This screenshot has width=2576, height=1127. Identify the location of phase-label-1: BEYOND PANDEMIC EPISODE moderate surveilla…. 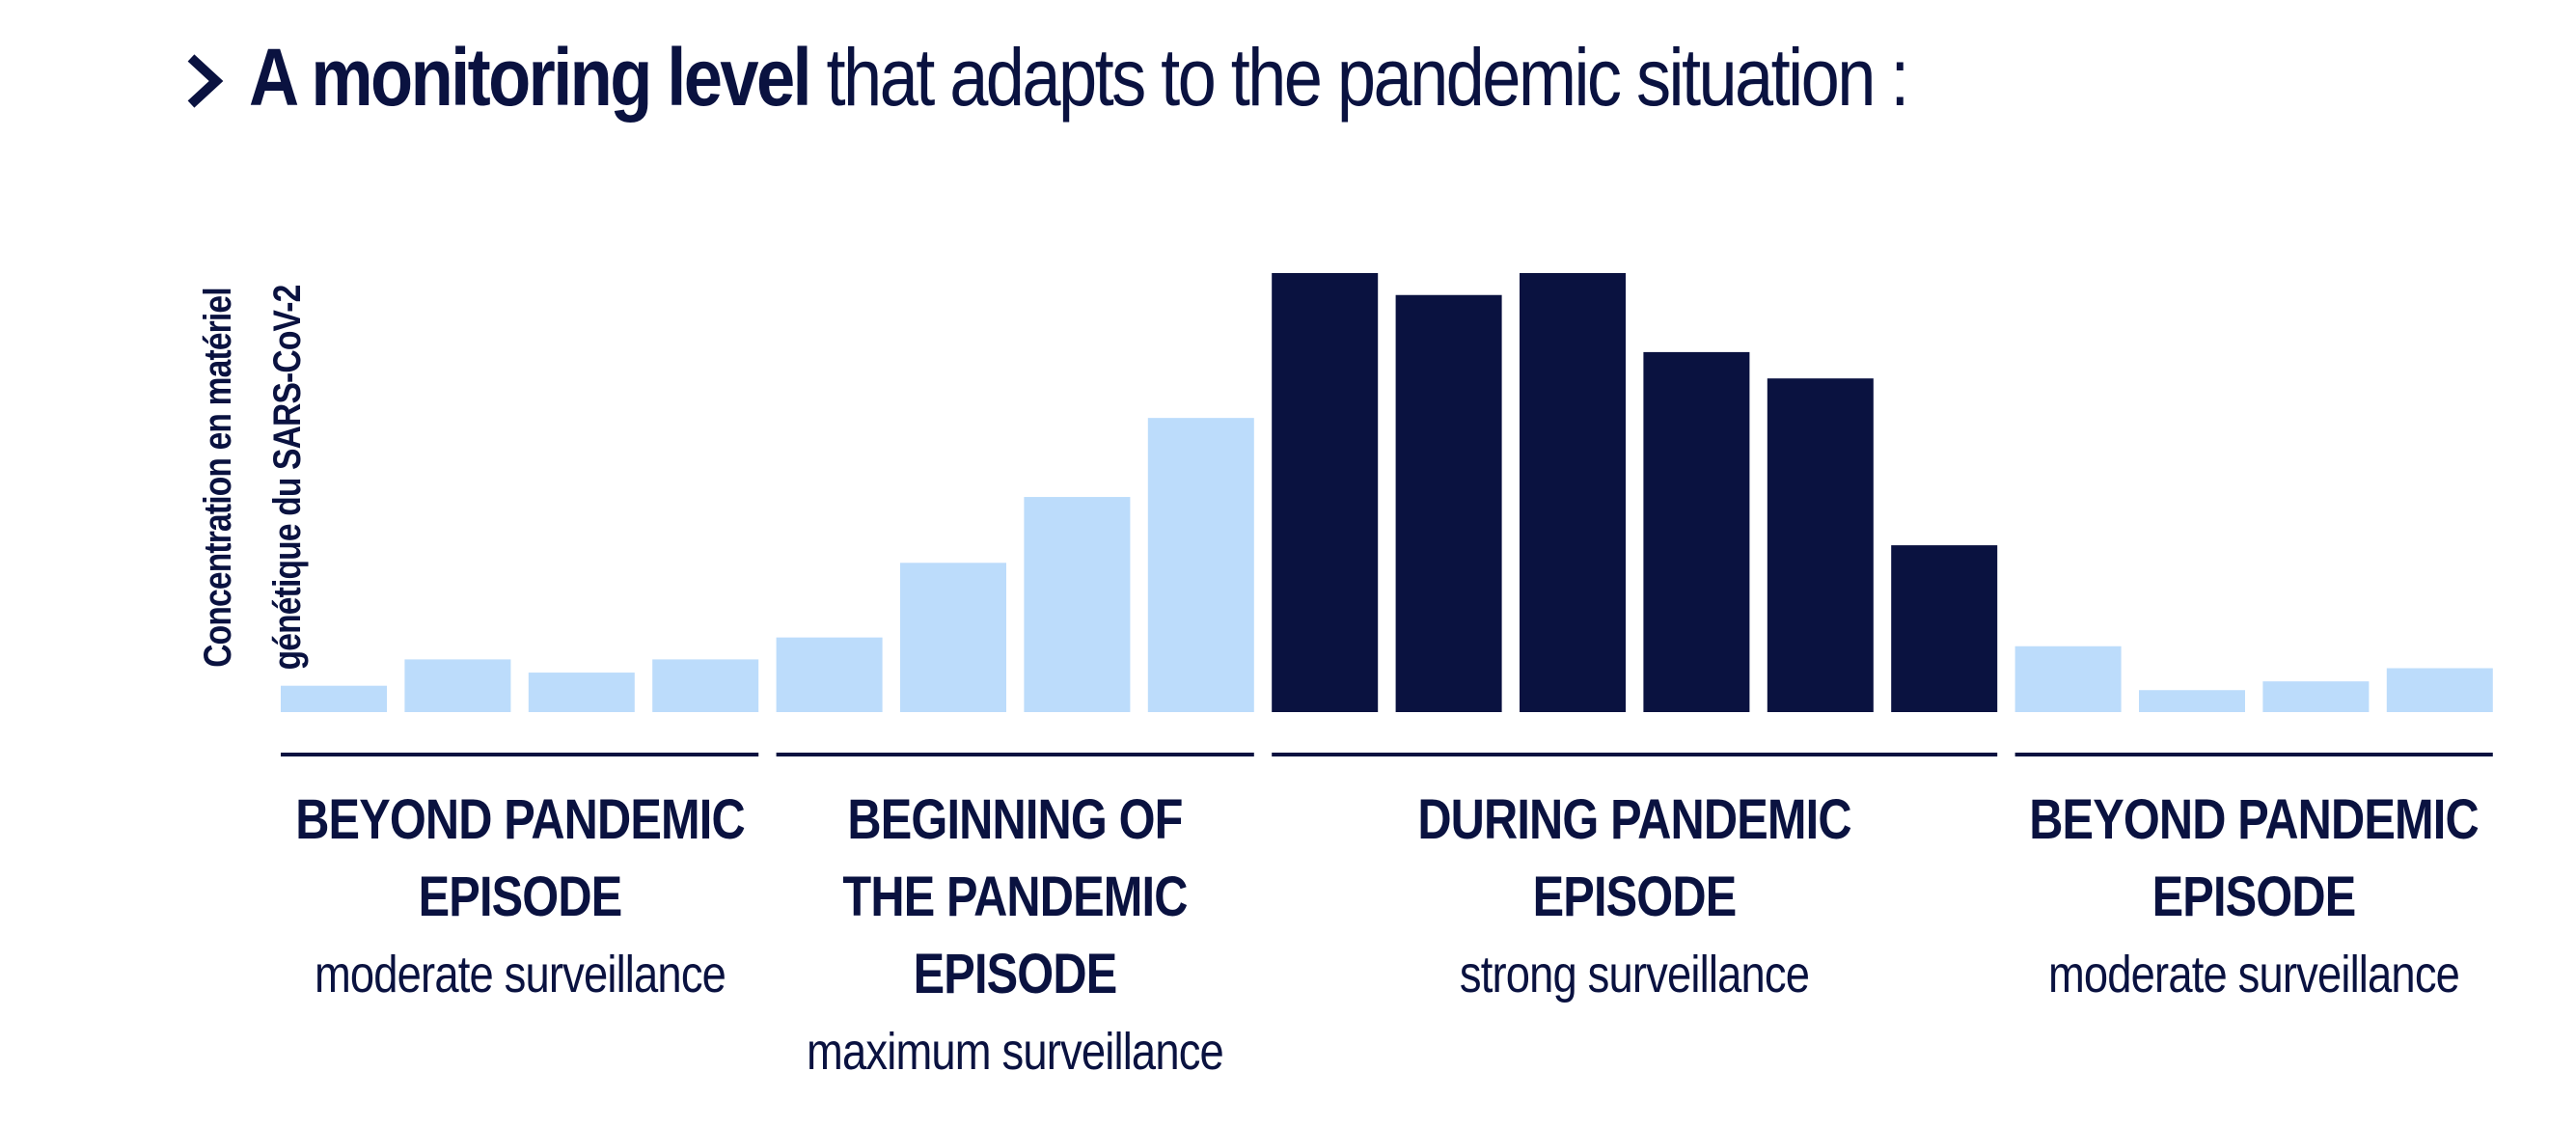
(520, 897).